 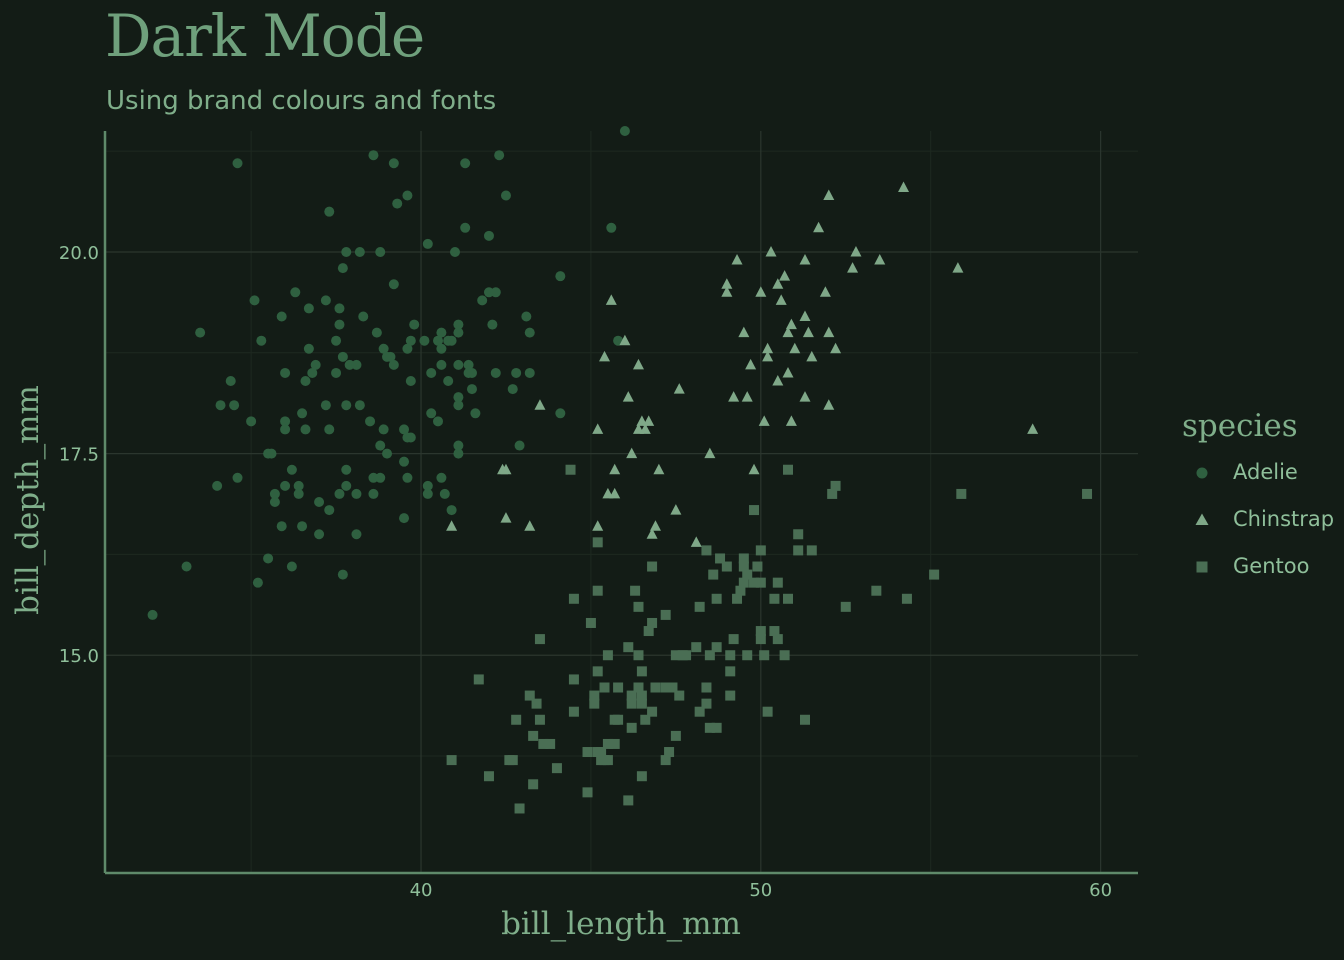 What do you see at coordinates (760, 890) in the screenshot?
I see `x-tick-label: 50` at bounding box center [760, 890].